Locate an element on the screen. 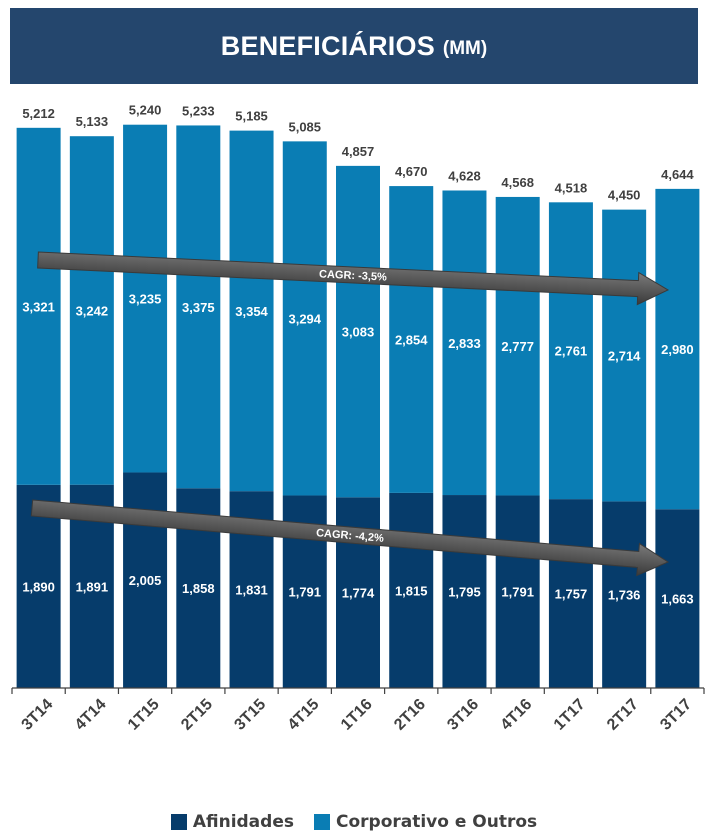 The image size is (708, 834). value-label-afinidades: 1,736 is located at coordinates (624, 595).